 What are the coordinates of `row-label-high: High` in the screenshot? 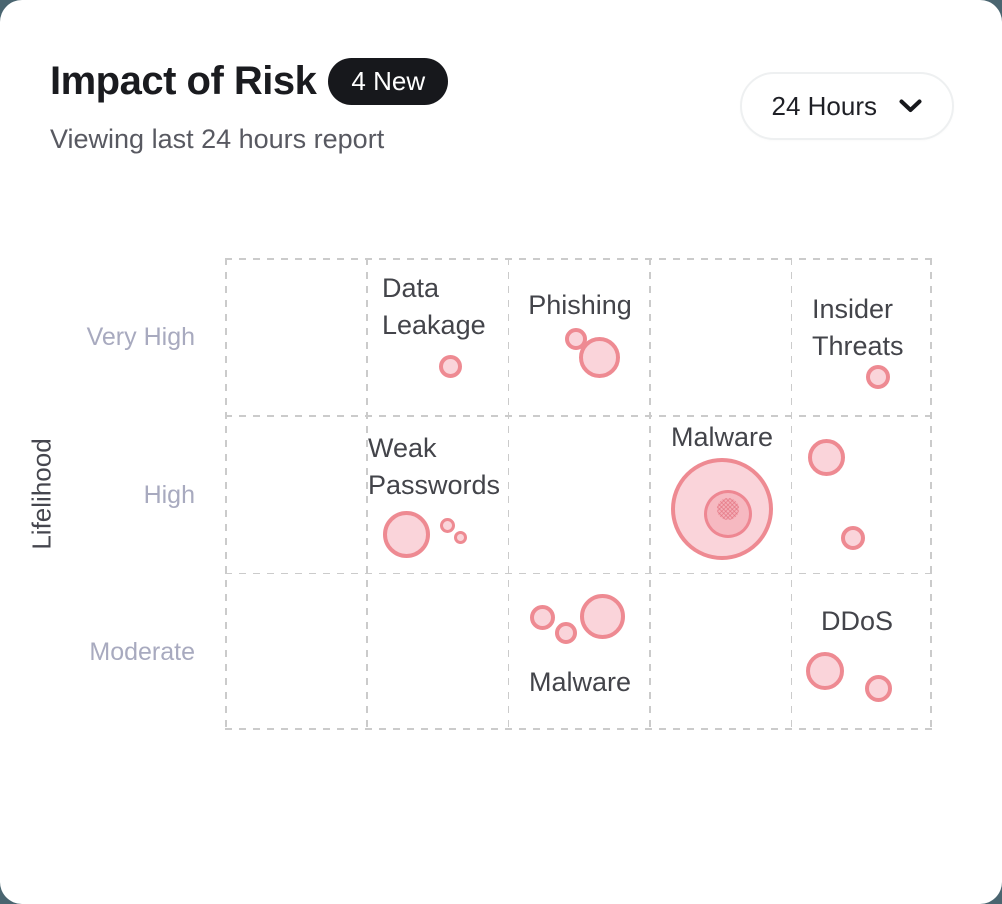 It's located at (169, 495).